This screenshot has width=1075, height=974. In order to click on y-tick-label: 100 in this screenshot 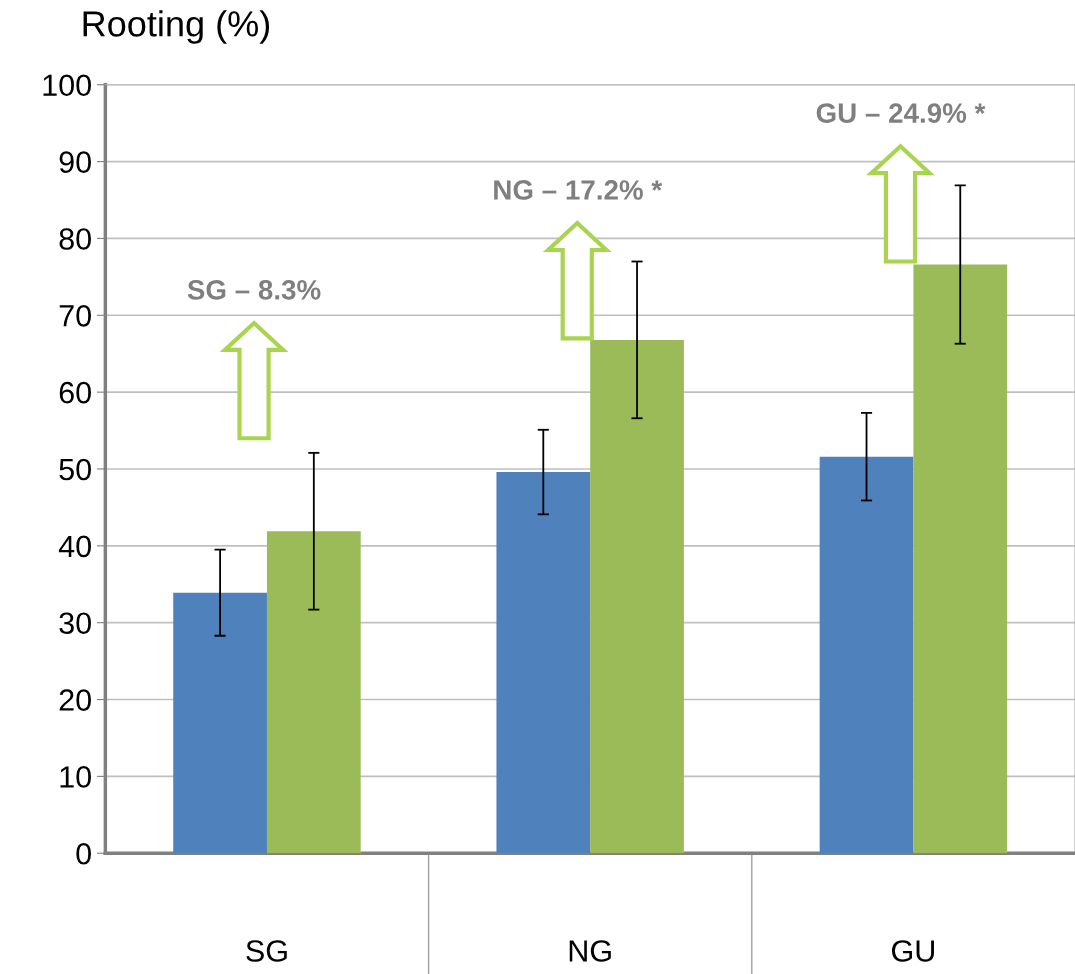, I will do `click(67, 85)`.